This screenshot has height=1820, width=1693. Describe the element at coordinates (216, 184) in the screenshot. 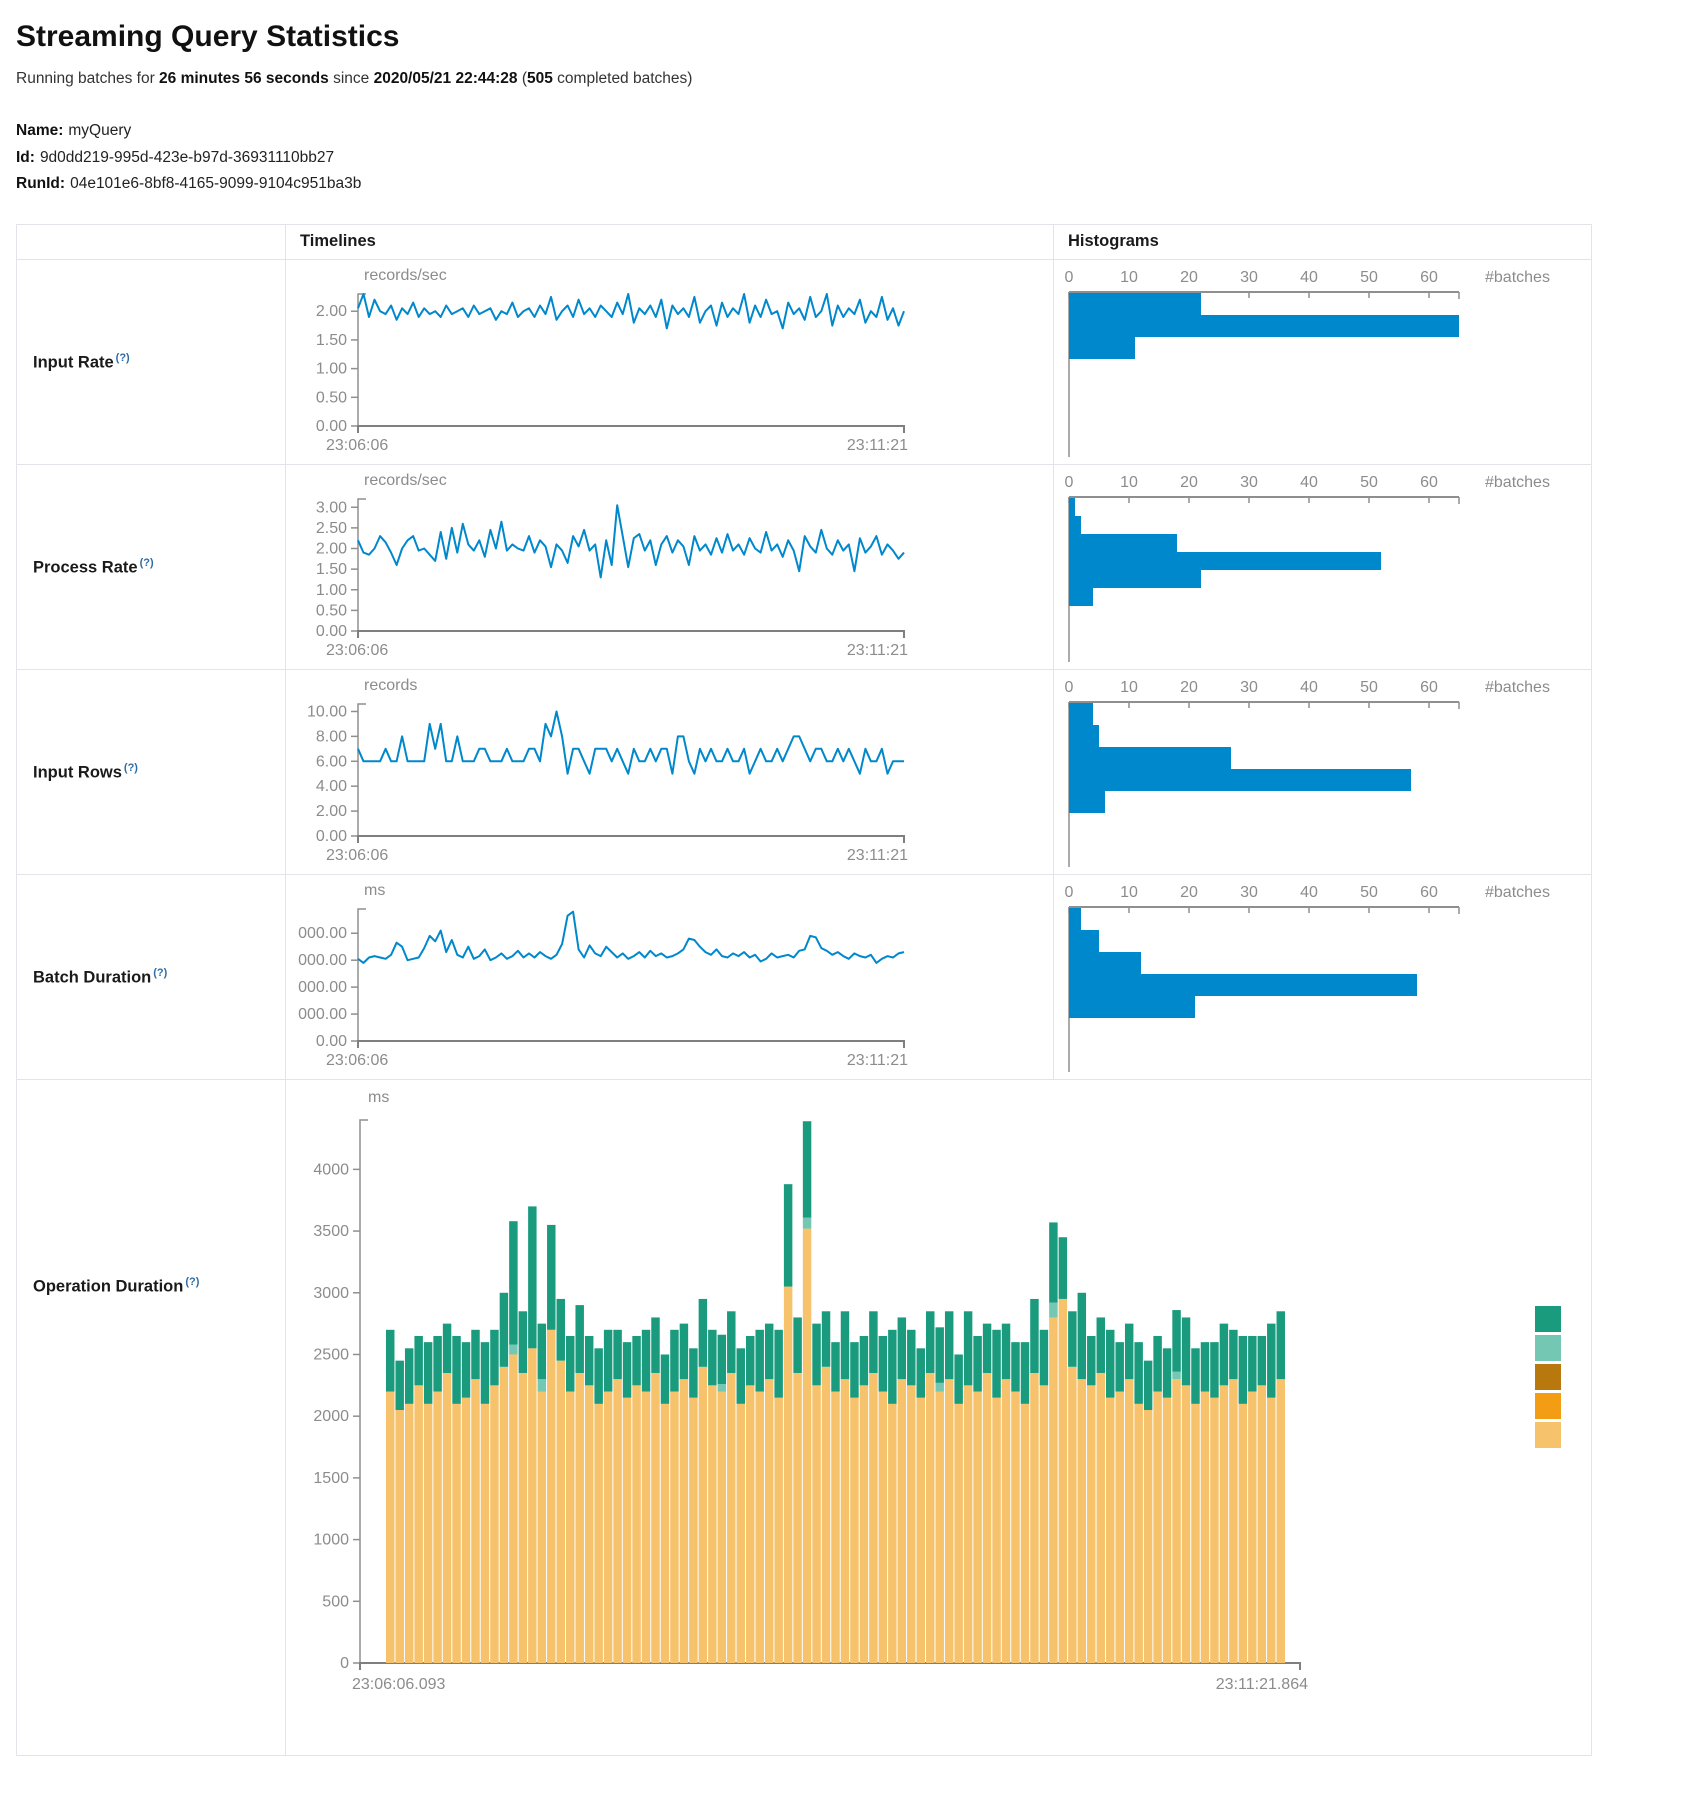

I see `query-runid-value: 04e101e6-8bf8-4165-9099-9104c951ba3b` at that location.